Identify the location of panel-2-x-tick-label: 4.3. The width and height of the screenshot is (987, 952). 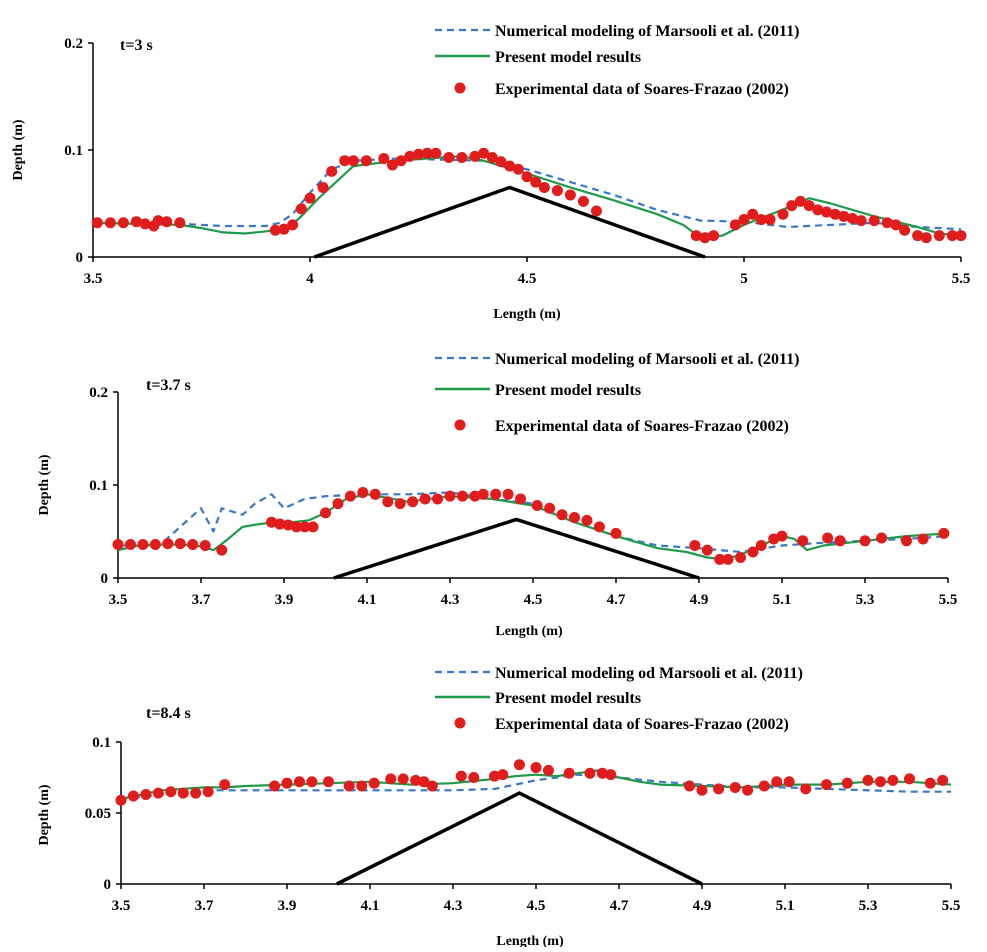
(450, 600).